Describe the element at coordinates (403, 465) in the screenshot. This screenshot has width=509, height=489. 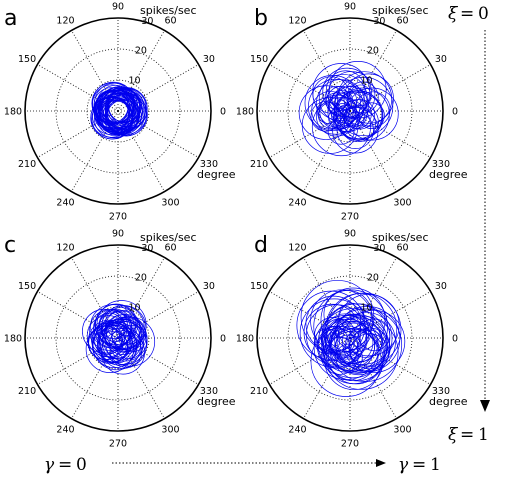
I see `gamma-right-symbol: γ` at that location.